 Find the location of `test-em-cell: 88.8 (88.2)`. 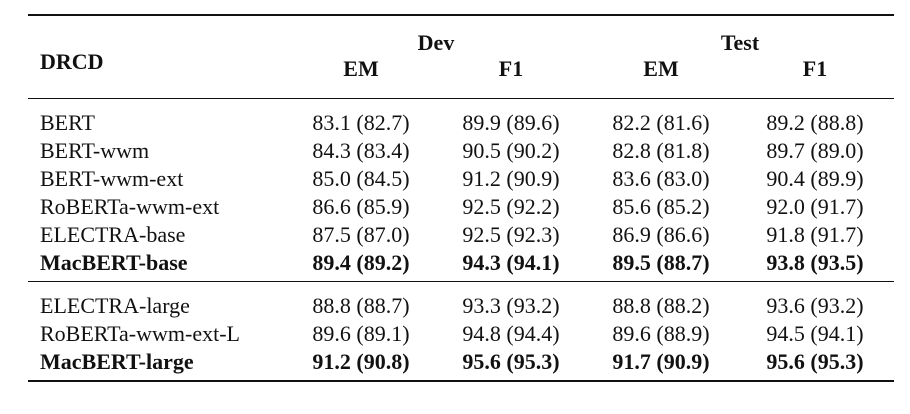

test-em-cell: 88.8 (88.2) is located at coordinates (661, 300).